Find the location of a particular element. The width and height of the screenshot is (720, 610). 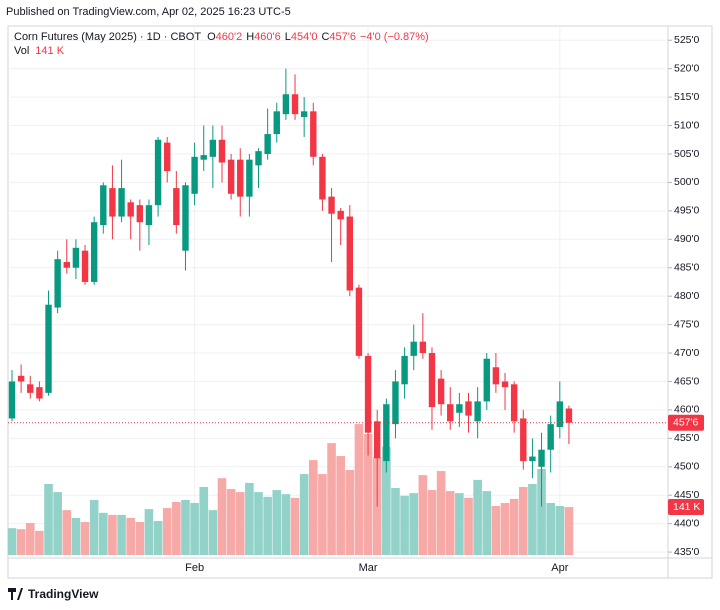

volume-marker-label: 141 K is located at coordinates (686, 507).